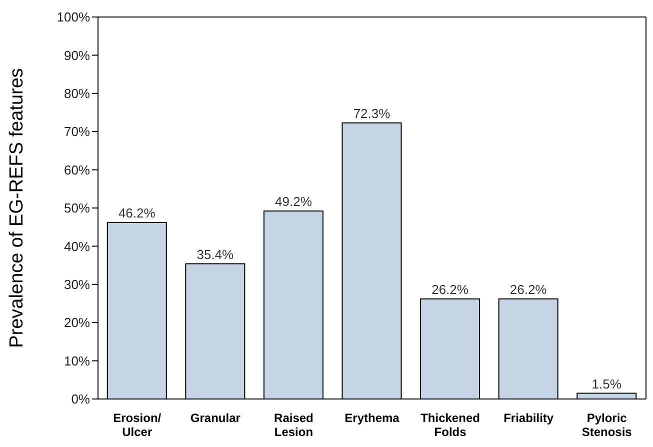 This screenshot has height=447, width=653. Describe the element at coordinates (372, 418) in the screenshot. I see `x-tick-label: Erythema` at that location.